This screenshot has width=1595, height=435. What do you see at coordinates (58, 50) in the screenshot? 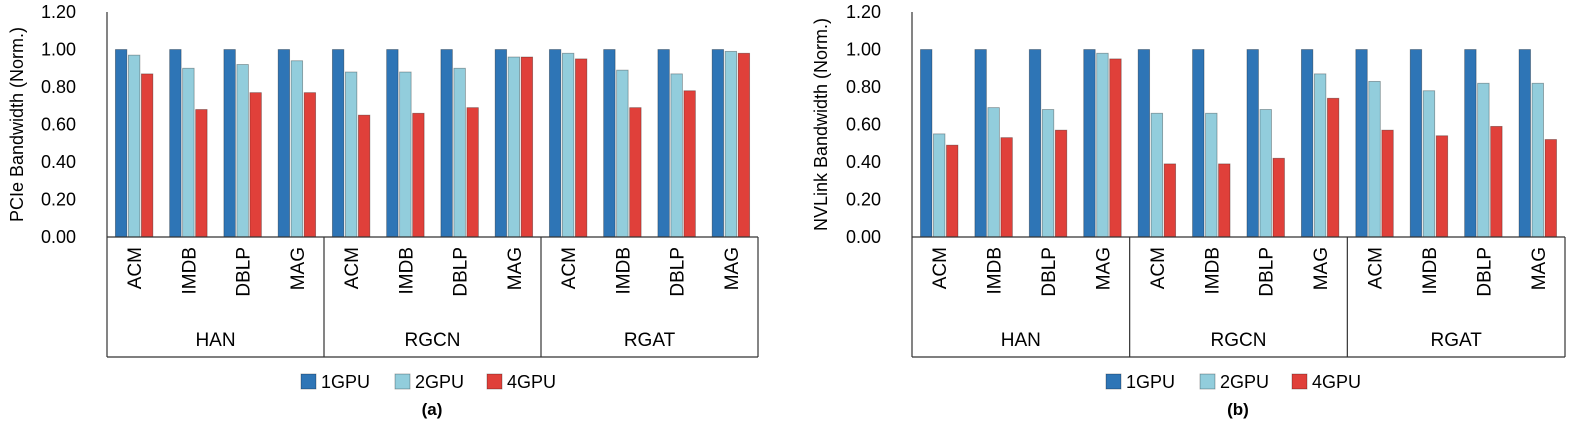
I see `y-tick-label: 1.00` at bounding box center [58, 50].